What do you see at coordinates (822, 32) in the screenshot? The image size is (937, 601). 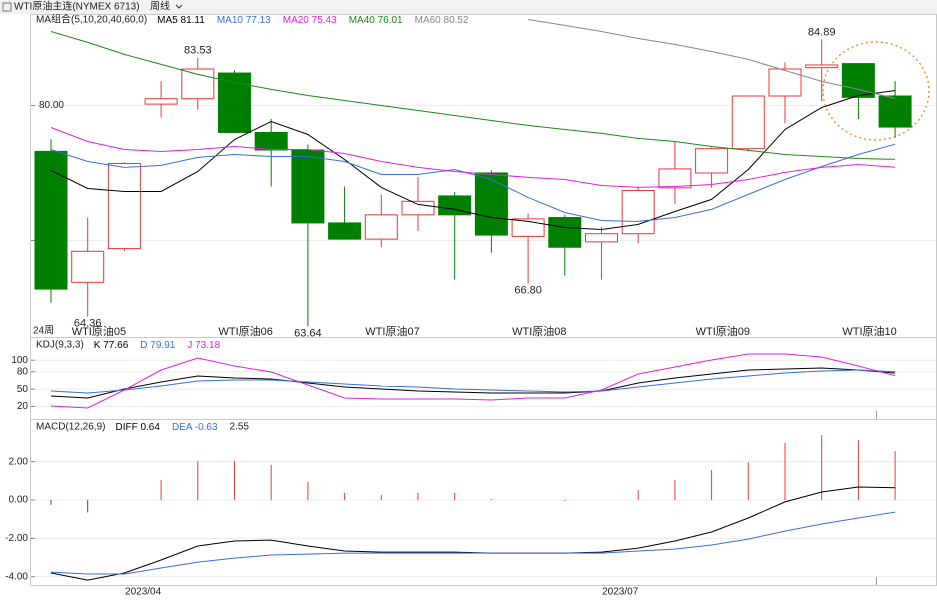 I see `high-label: 84.89` at bounding box center [822, 32].